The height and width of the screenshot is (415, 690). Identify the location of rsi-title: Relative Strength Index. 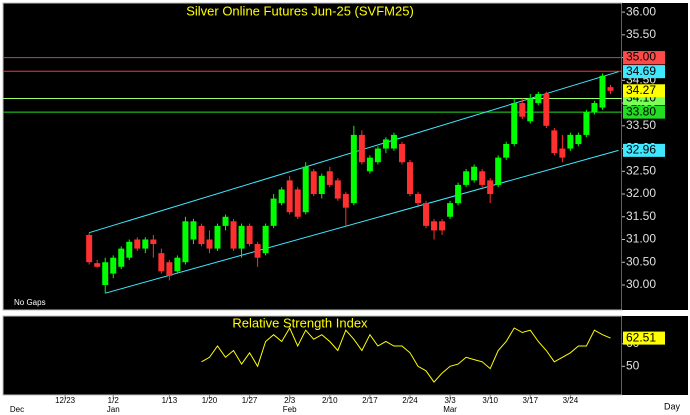
(300, 322).